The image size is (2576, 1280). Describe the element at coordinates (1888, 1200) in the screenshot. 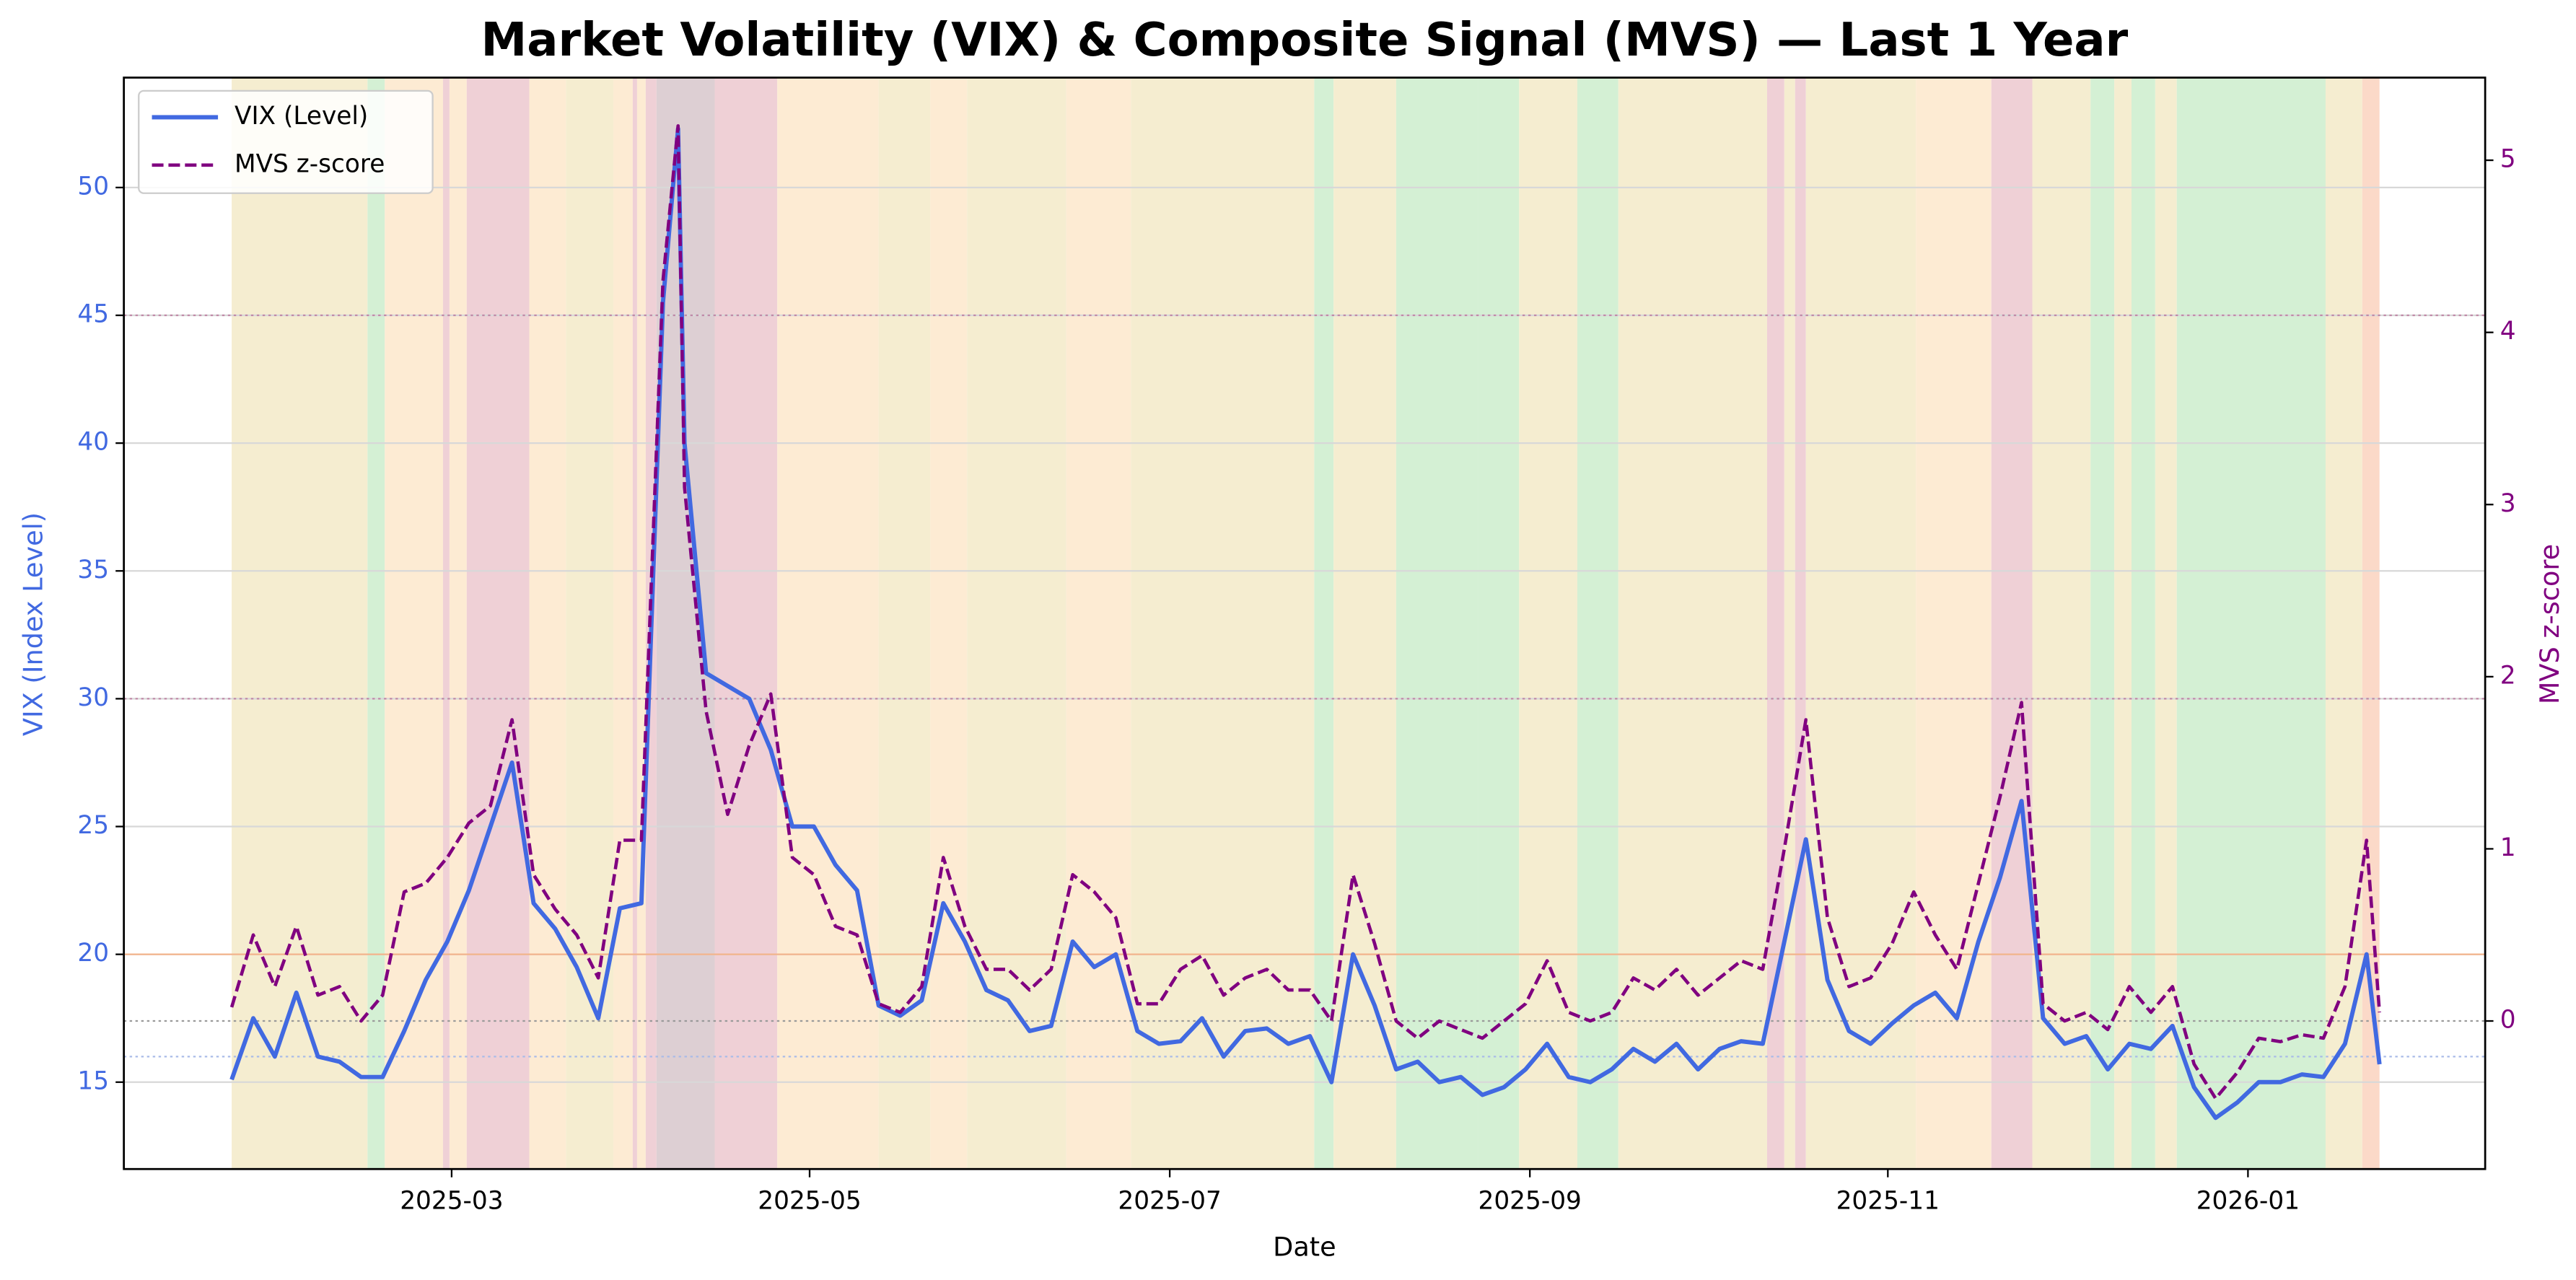

I see `x-tick-label: 2025-11` at that location.